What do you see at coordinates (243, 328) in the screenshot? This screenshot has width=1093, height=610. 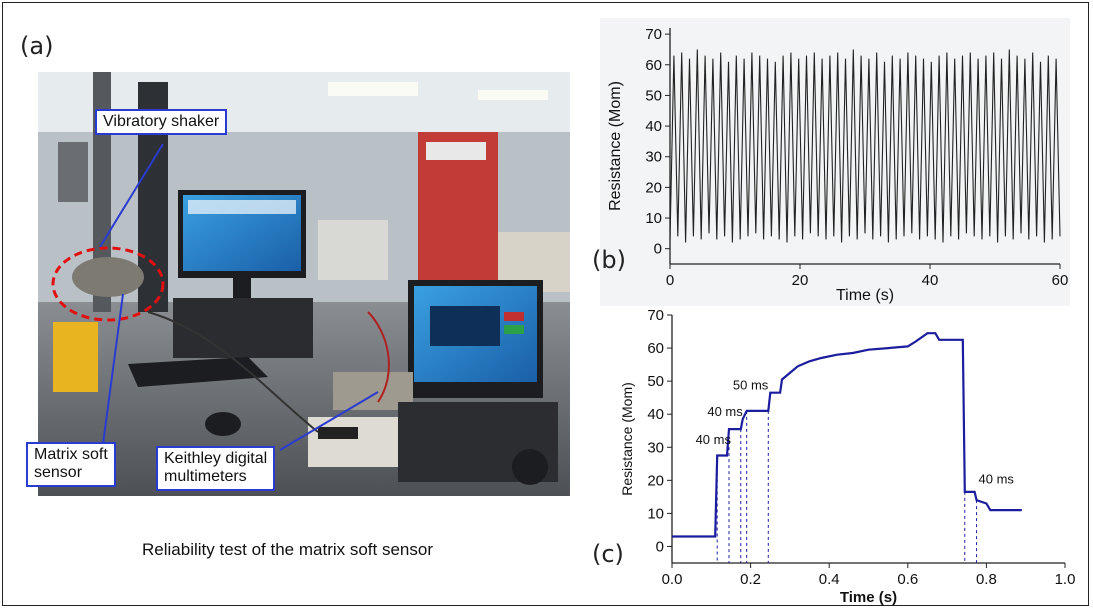 I see `pc-tower` at bounding box center [243, 328].